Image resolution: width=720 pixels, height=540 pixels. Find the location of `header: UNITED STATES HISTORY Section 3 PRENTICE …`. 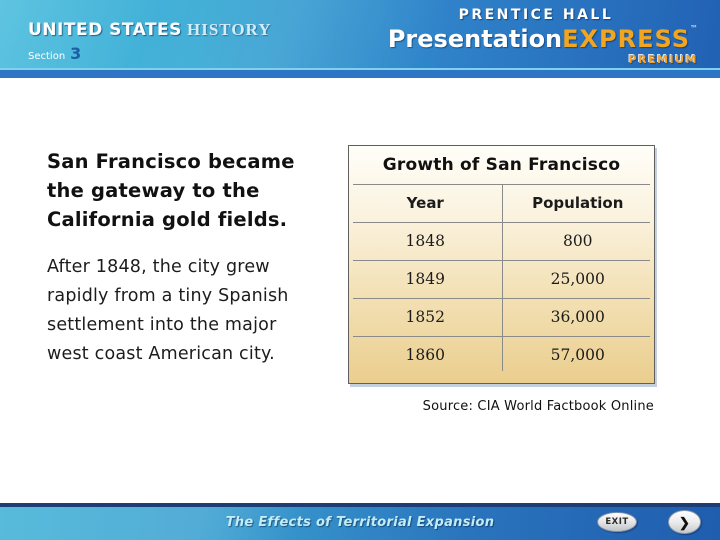

header: UNITED STATES HISTORY Section 3 PRENTICE … is located at coordinates (360, 39).